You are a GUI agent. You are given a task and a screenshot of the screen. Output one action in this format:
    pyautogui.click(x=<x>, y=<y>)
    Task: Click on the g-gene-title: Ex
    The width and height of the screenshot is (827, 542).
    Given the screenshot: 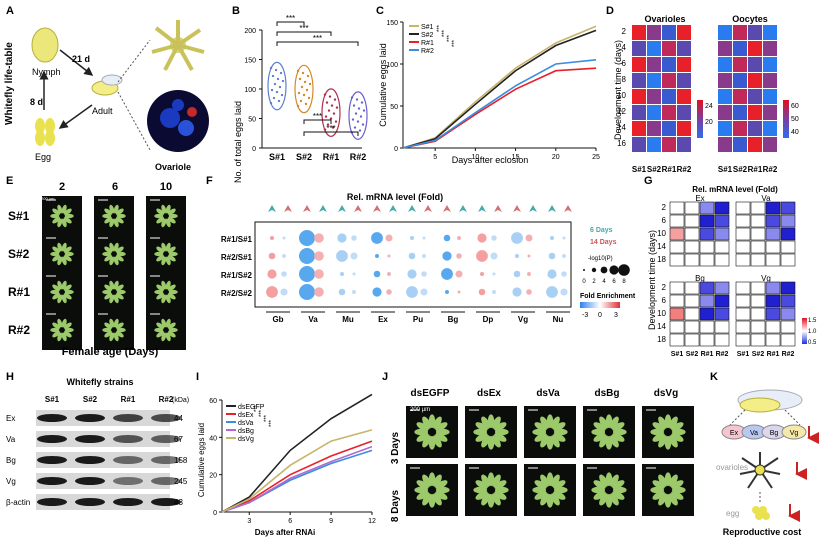 What is the action you would take?
    pyautogui.click(x=699, y=198)
    